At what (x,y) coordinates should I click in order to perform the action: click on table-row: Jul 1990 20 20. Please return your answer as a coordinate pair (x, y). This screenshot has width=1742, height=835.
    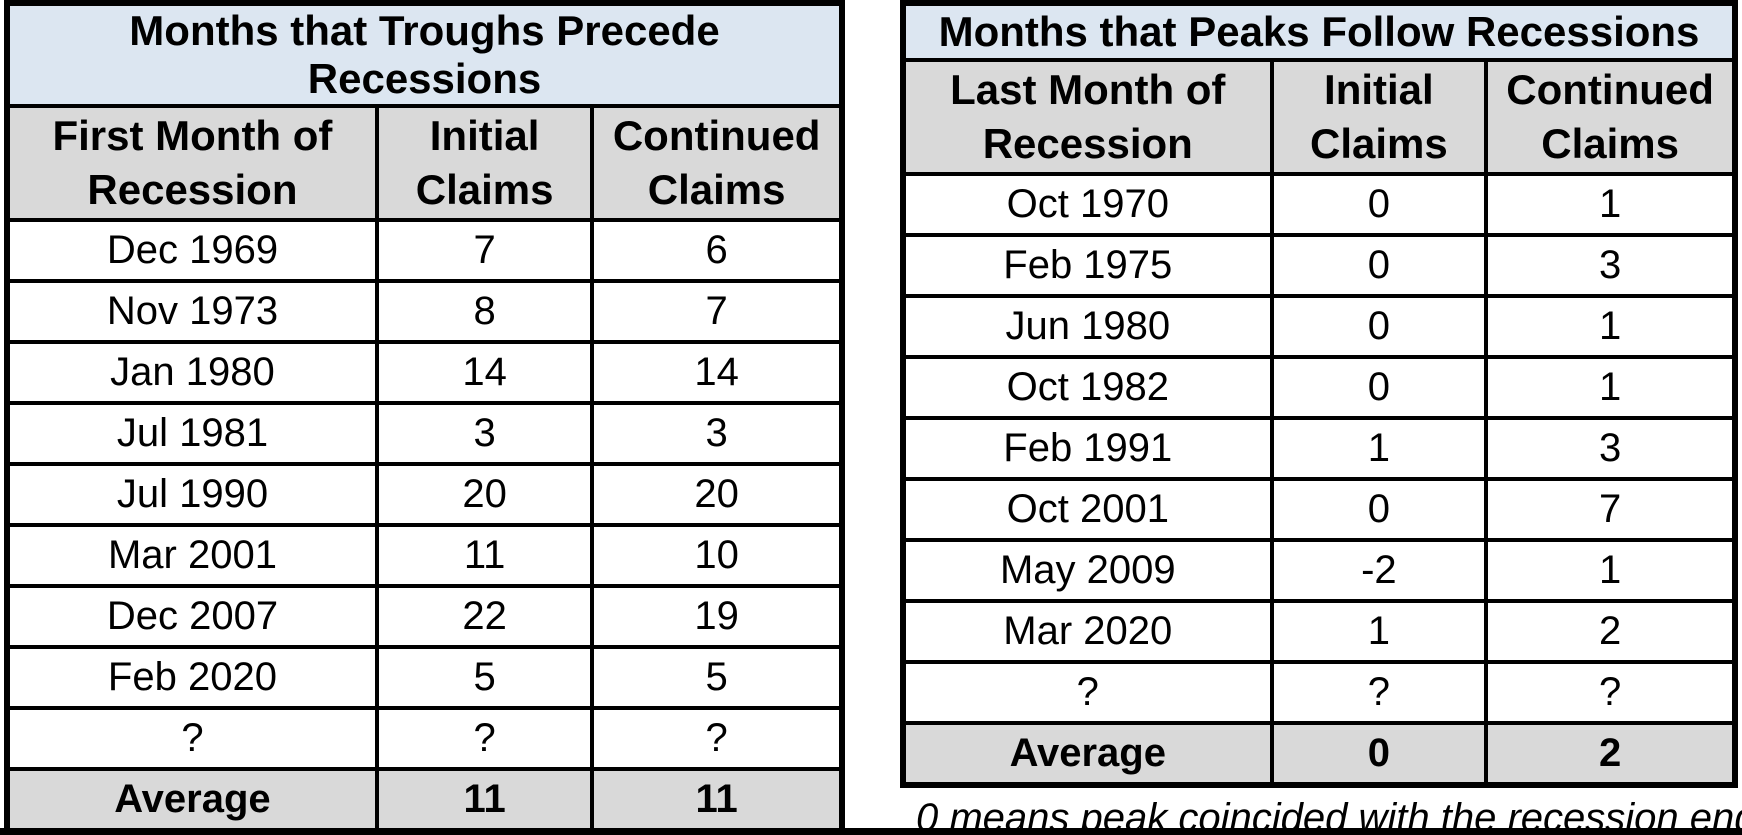
    Looking at the image, I should click on (424, 494).